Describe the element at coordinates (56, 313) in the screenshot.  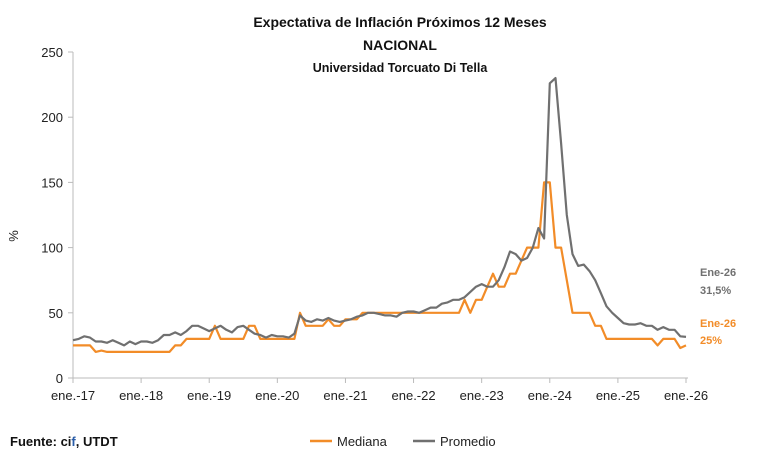
I see `y-tick-label: 50` at that location.